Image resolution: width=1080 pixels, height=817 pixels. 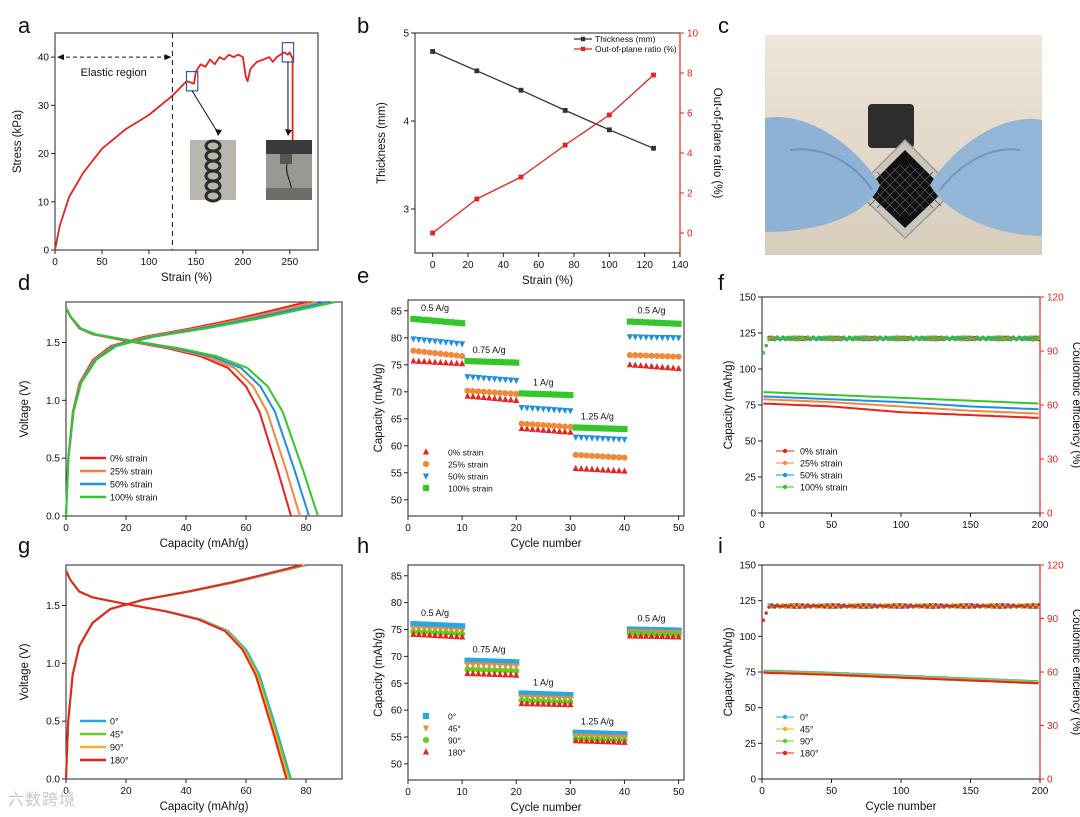 What do you see at coordinates (546, 544) in the screenshot?
I see `x-axis-title: Cycle number` at bounding box center [546, 544].